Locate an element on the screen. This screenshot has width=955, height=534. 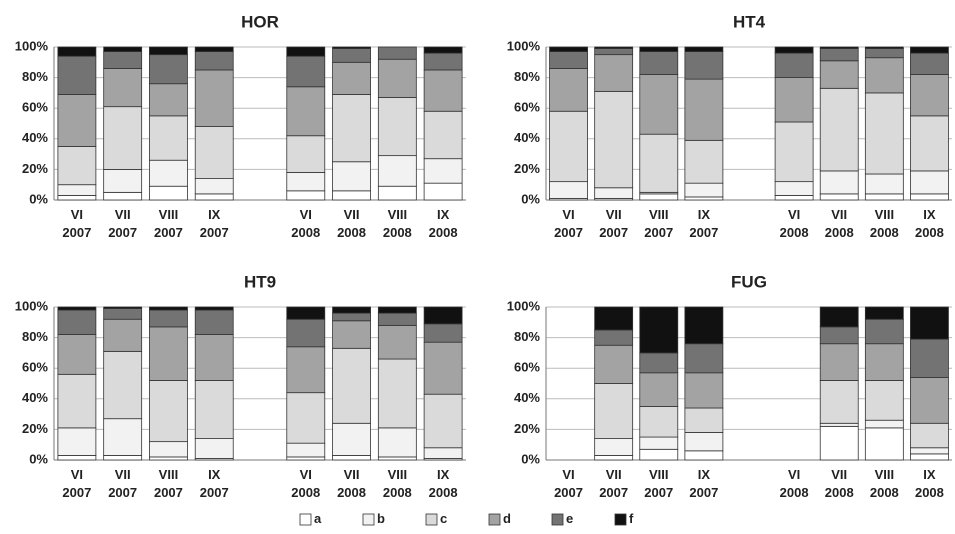
legend-label: d is located at coordinates (507, 518).